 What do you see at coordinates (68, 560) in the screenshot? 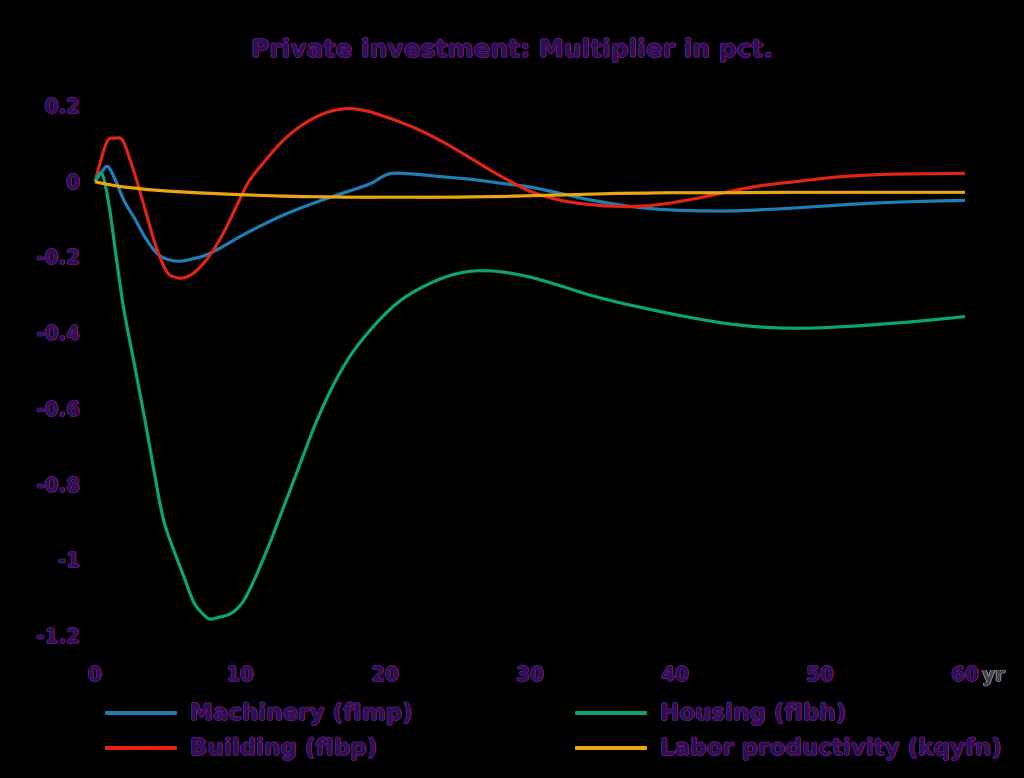
I see `y-tick-label: -1` at bounding box center [68, 560].